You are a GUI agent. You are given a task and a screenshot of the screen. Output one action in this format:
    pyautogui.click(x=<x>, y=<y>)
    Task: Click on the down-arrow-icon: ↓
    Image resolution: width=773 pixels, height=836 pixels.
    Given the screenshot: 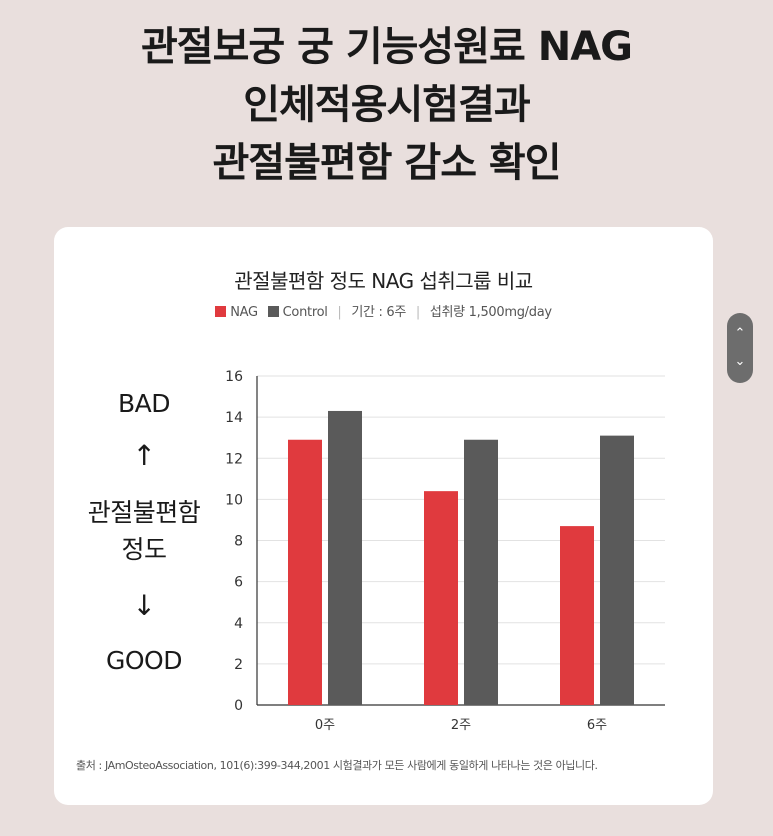 What is the action you would take?
    pyautogui.click(x=144, y=605)
    